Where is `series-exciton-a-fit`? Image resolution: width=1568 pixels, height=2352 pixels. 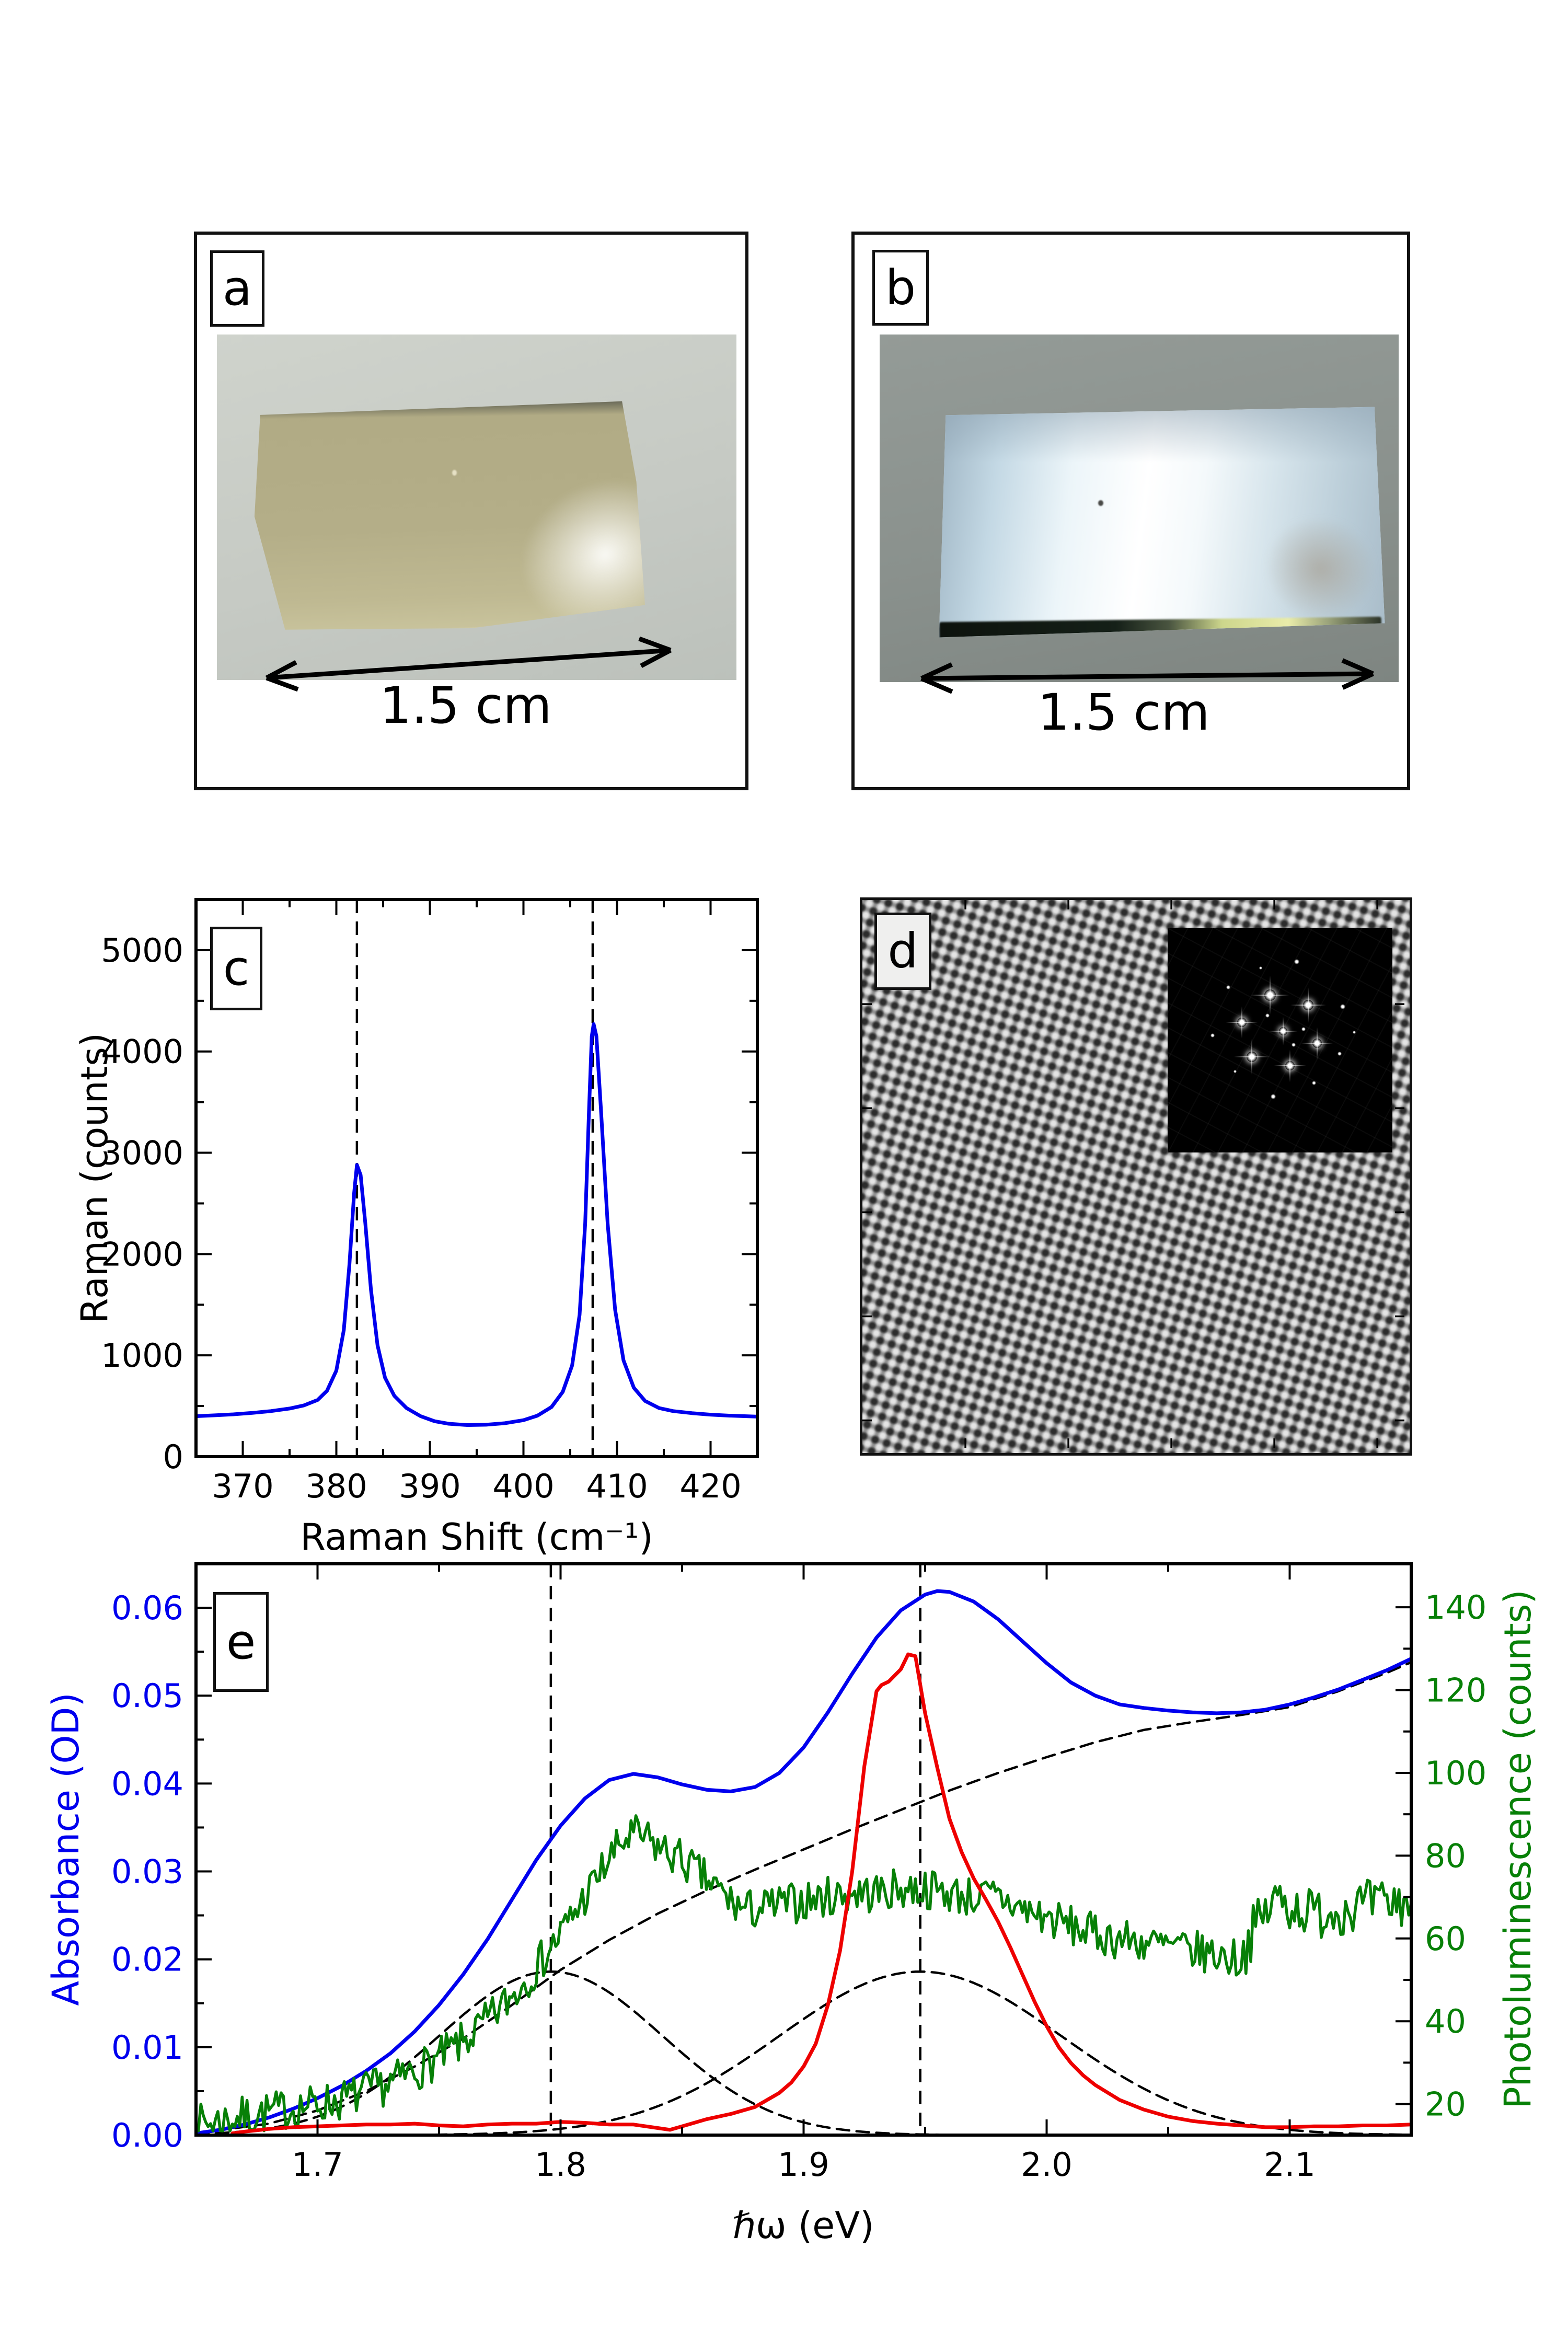
series-exciton-a-fit is located at coordinates (803, 2052).